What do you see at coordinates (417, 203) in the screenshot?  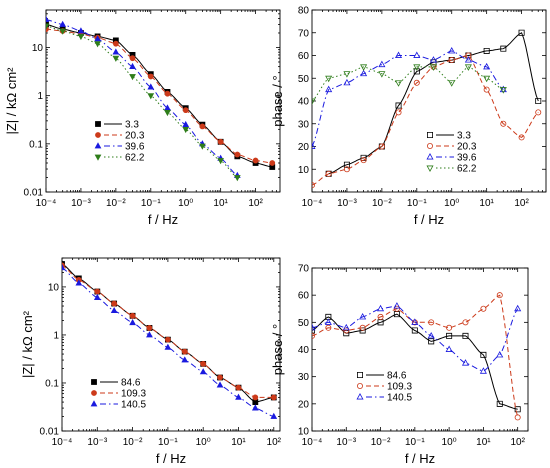 I see `x-tick-label: 10⁻¹` at bounding box center [417, 203].